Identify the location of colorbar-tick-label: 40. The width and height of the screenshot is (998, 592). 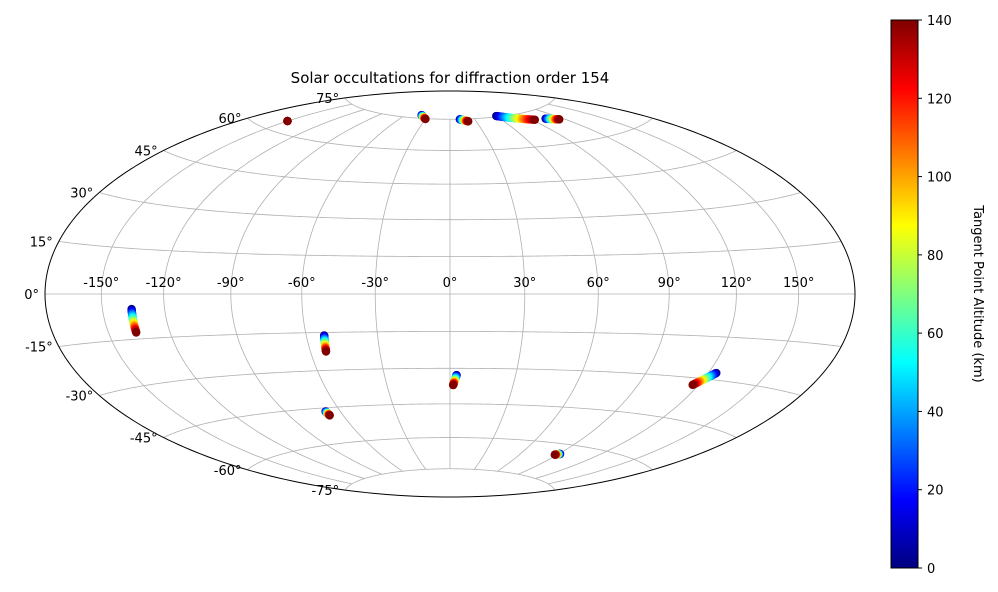
(935, 412).